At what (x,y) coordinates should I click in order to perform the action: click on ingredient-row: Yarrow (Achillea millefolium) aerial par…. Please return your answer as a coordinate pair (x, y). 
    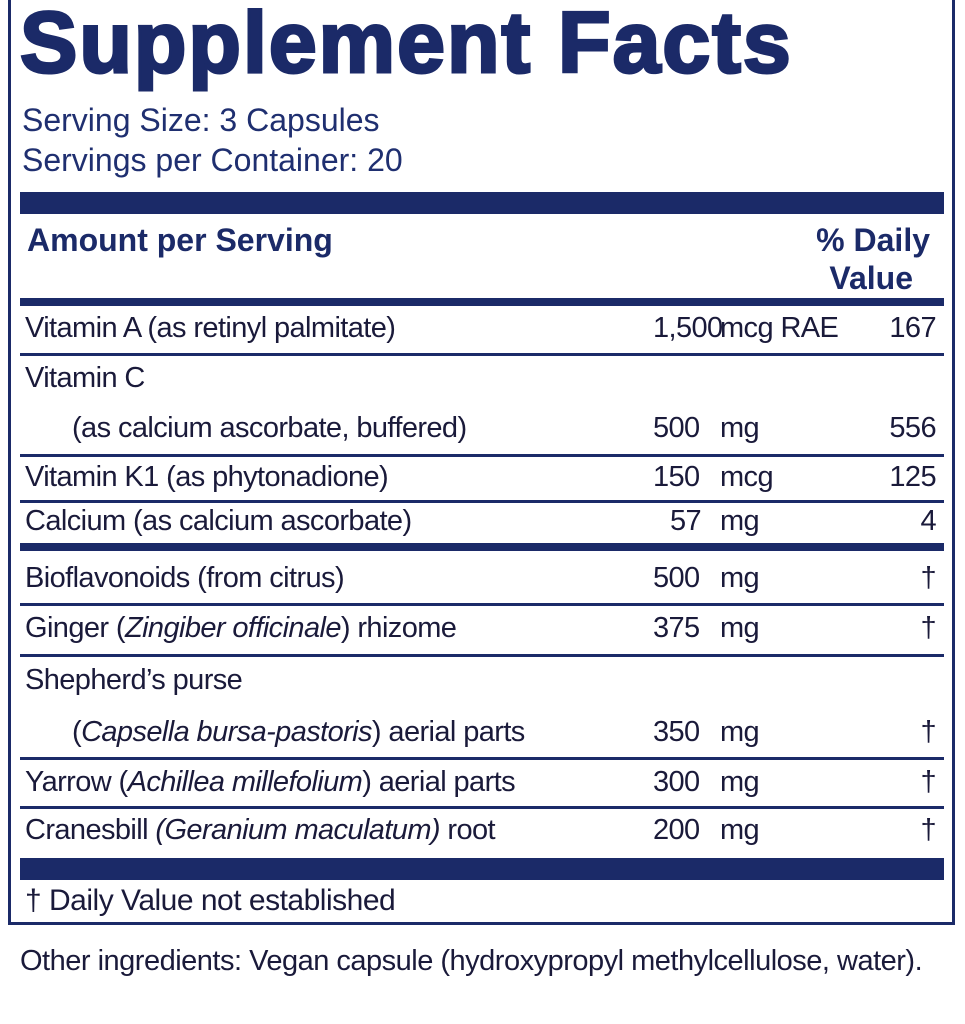
    Looking at the image, I should click on (478, 786).